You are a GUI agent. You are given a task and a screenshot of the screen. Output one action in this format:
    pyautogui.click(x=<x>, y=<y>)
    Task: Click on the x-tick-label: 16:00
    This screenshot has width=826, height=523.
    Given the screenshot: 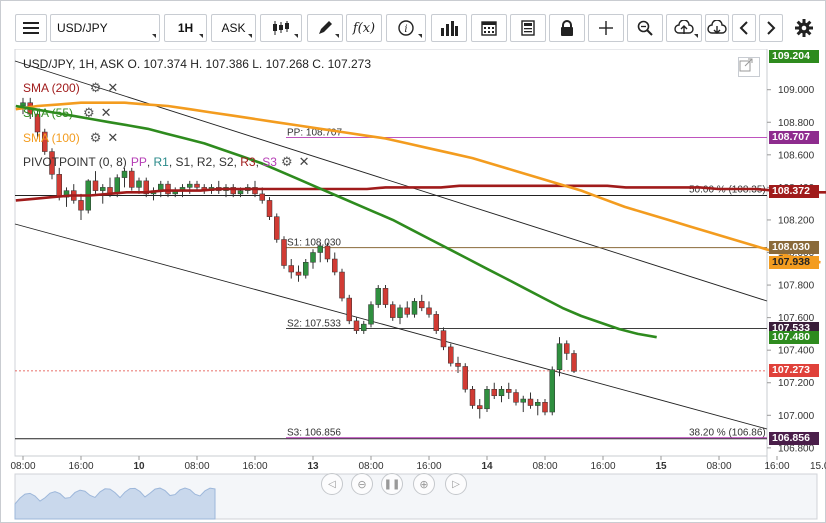 What is the action you would take?
    pyautogui.click(x=602, y=466)
    